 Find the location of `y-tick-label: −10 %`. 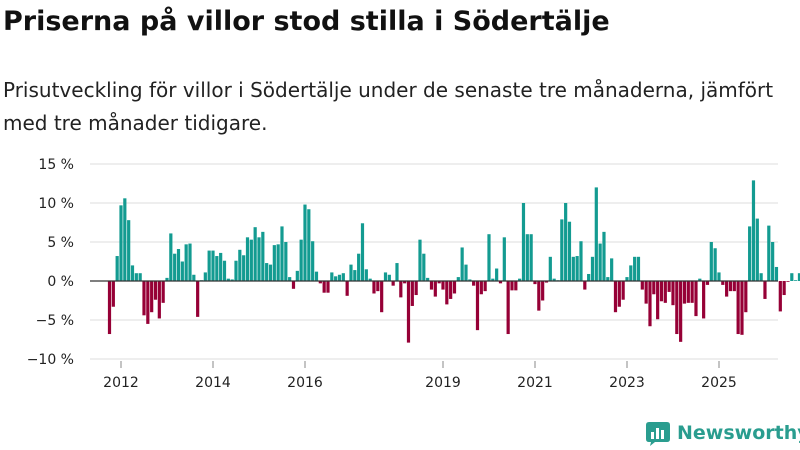

y-tick-label: −10 % is located at coordinates (50, 360).